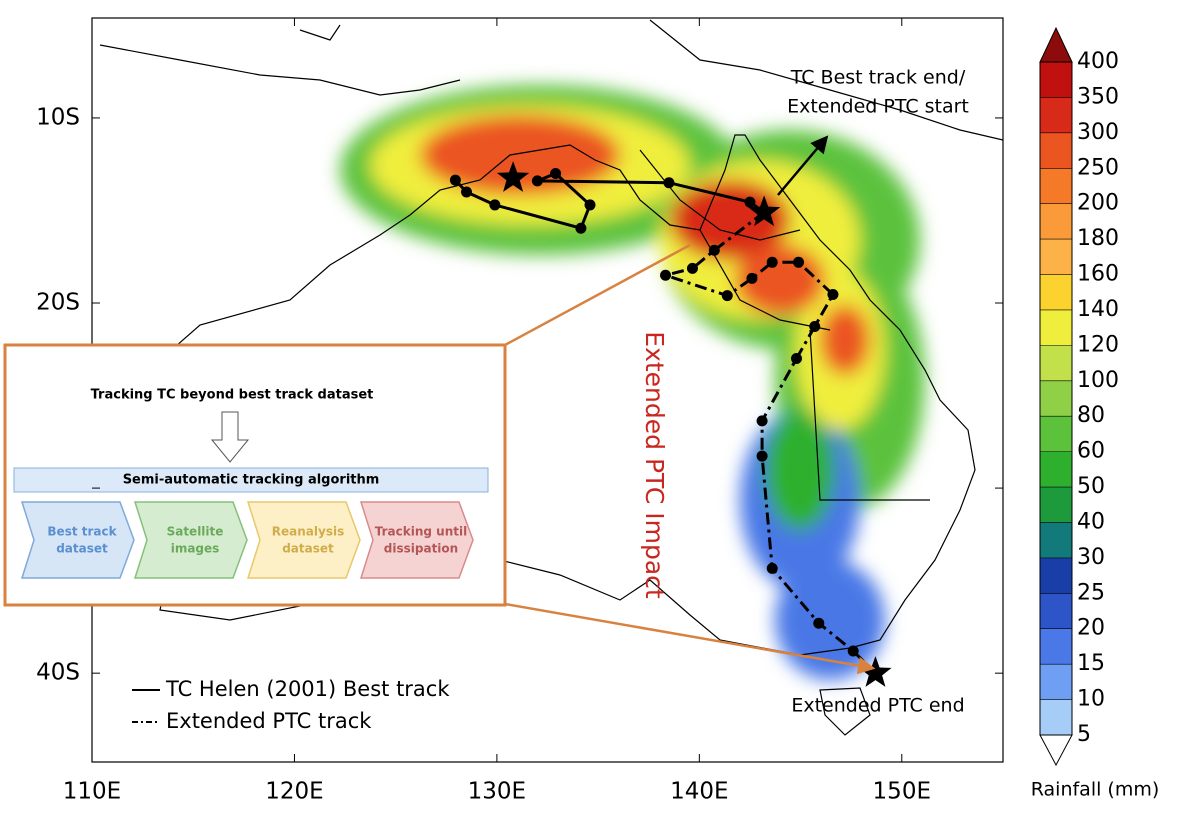 The height and width of the screenshot is (822, 1188). What do you see at coordinates (1091, 415) in the screenshot?
I see `colorbar-label: 80` at bounding box center [1091, 415].